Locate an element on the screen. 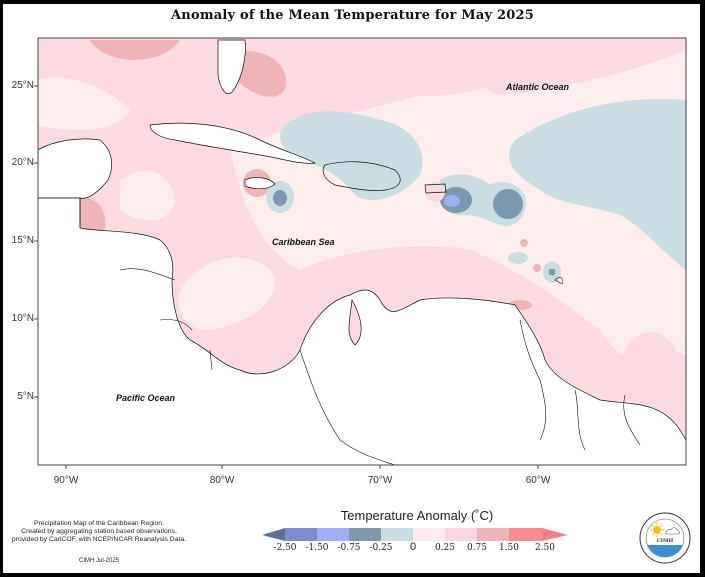  logo-text: CIMH is located at coordinates (665, 541).